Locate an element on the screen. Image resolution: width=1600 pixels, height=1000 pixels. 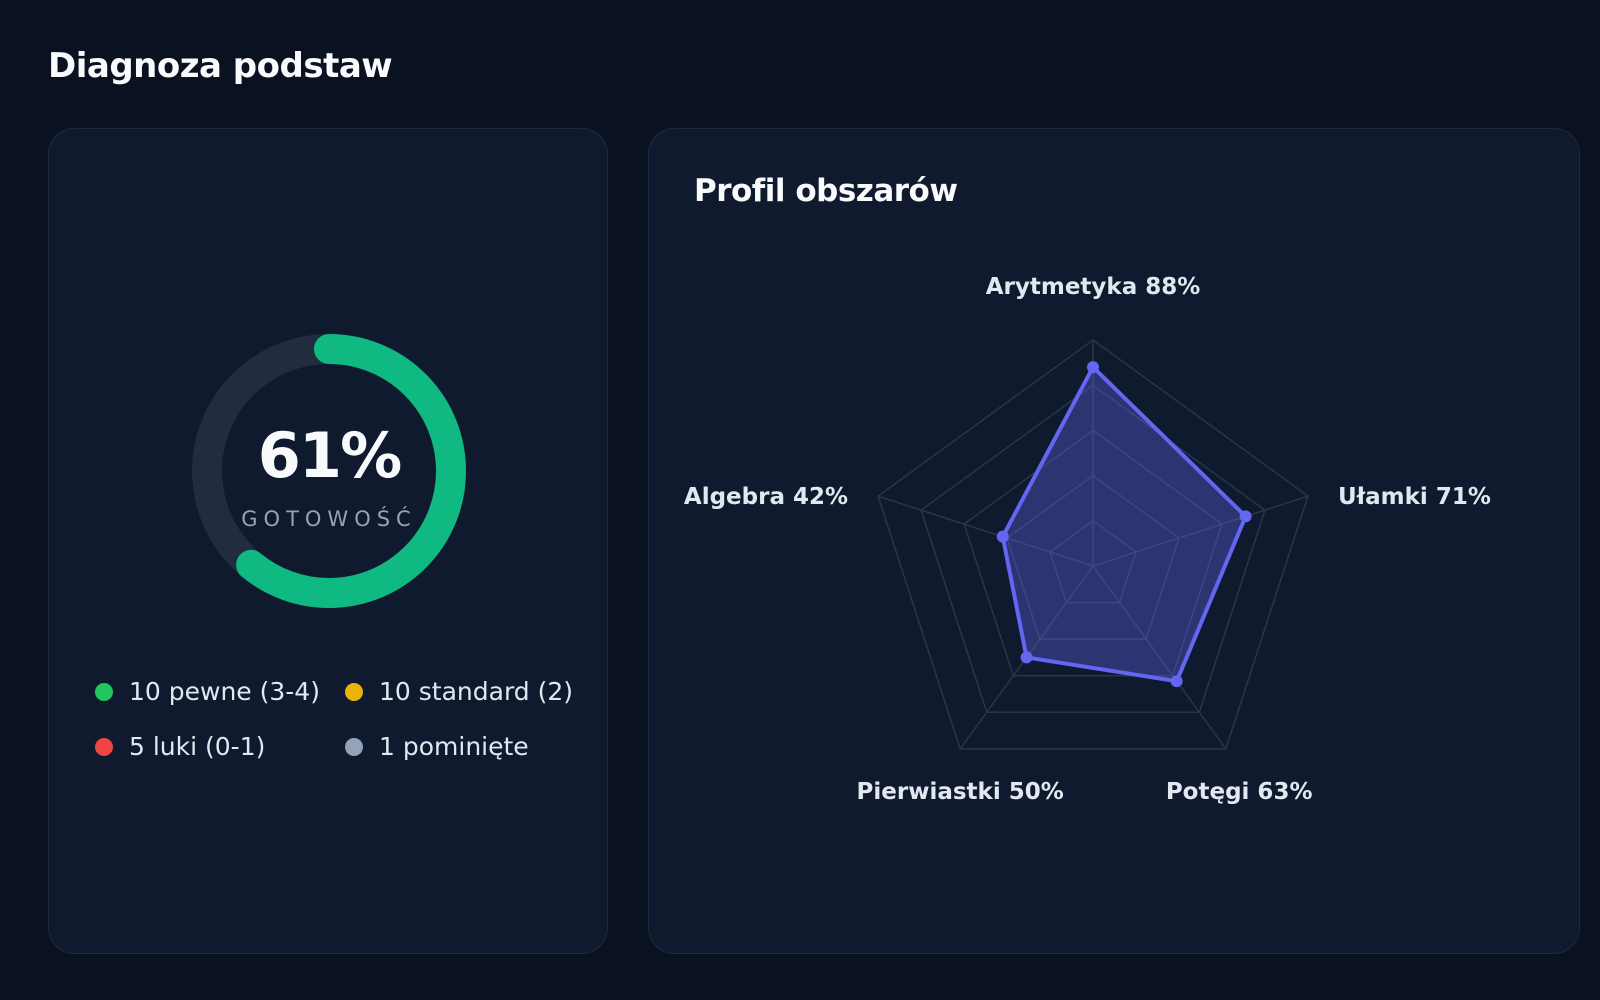
legend-label: 5 luki (0-1) is located at coordinates (197, 746).